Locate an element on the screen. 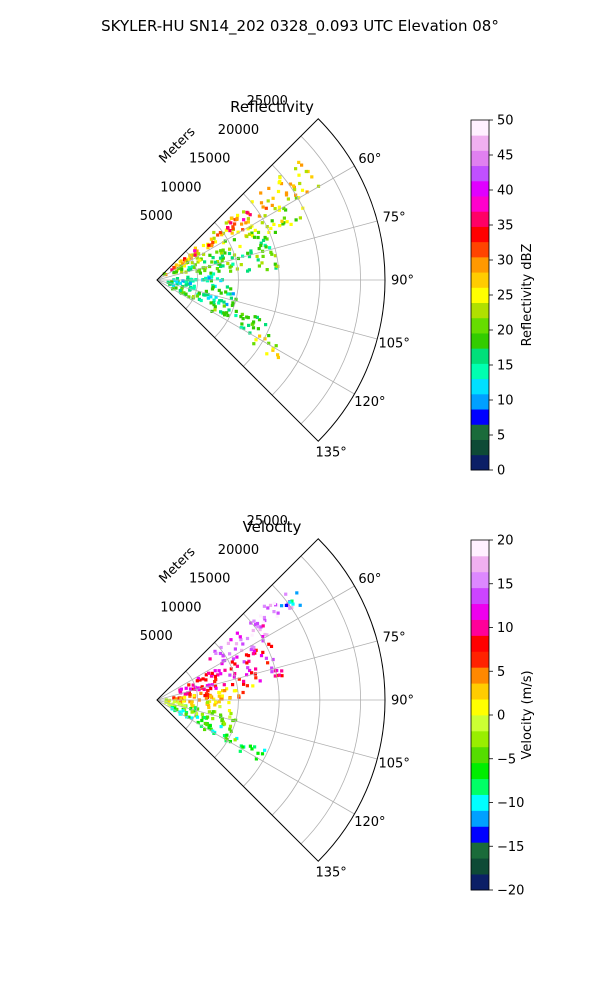  velocity-colorbar: −20 −15 −10 −5 0 5 10 15 20 Velocity (m/s) is located at coordinates (502, 716).